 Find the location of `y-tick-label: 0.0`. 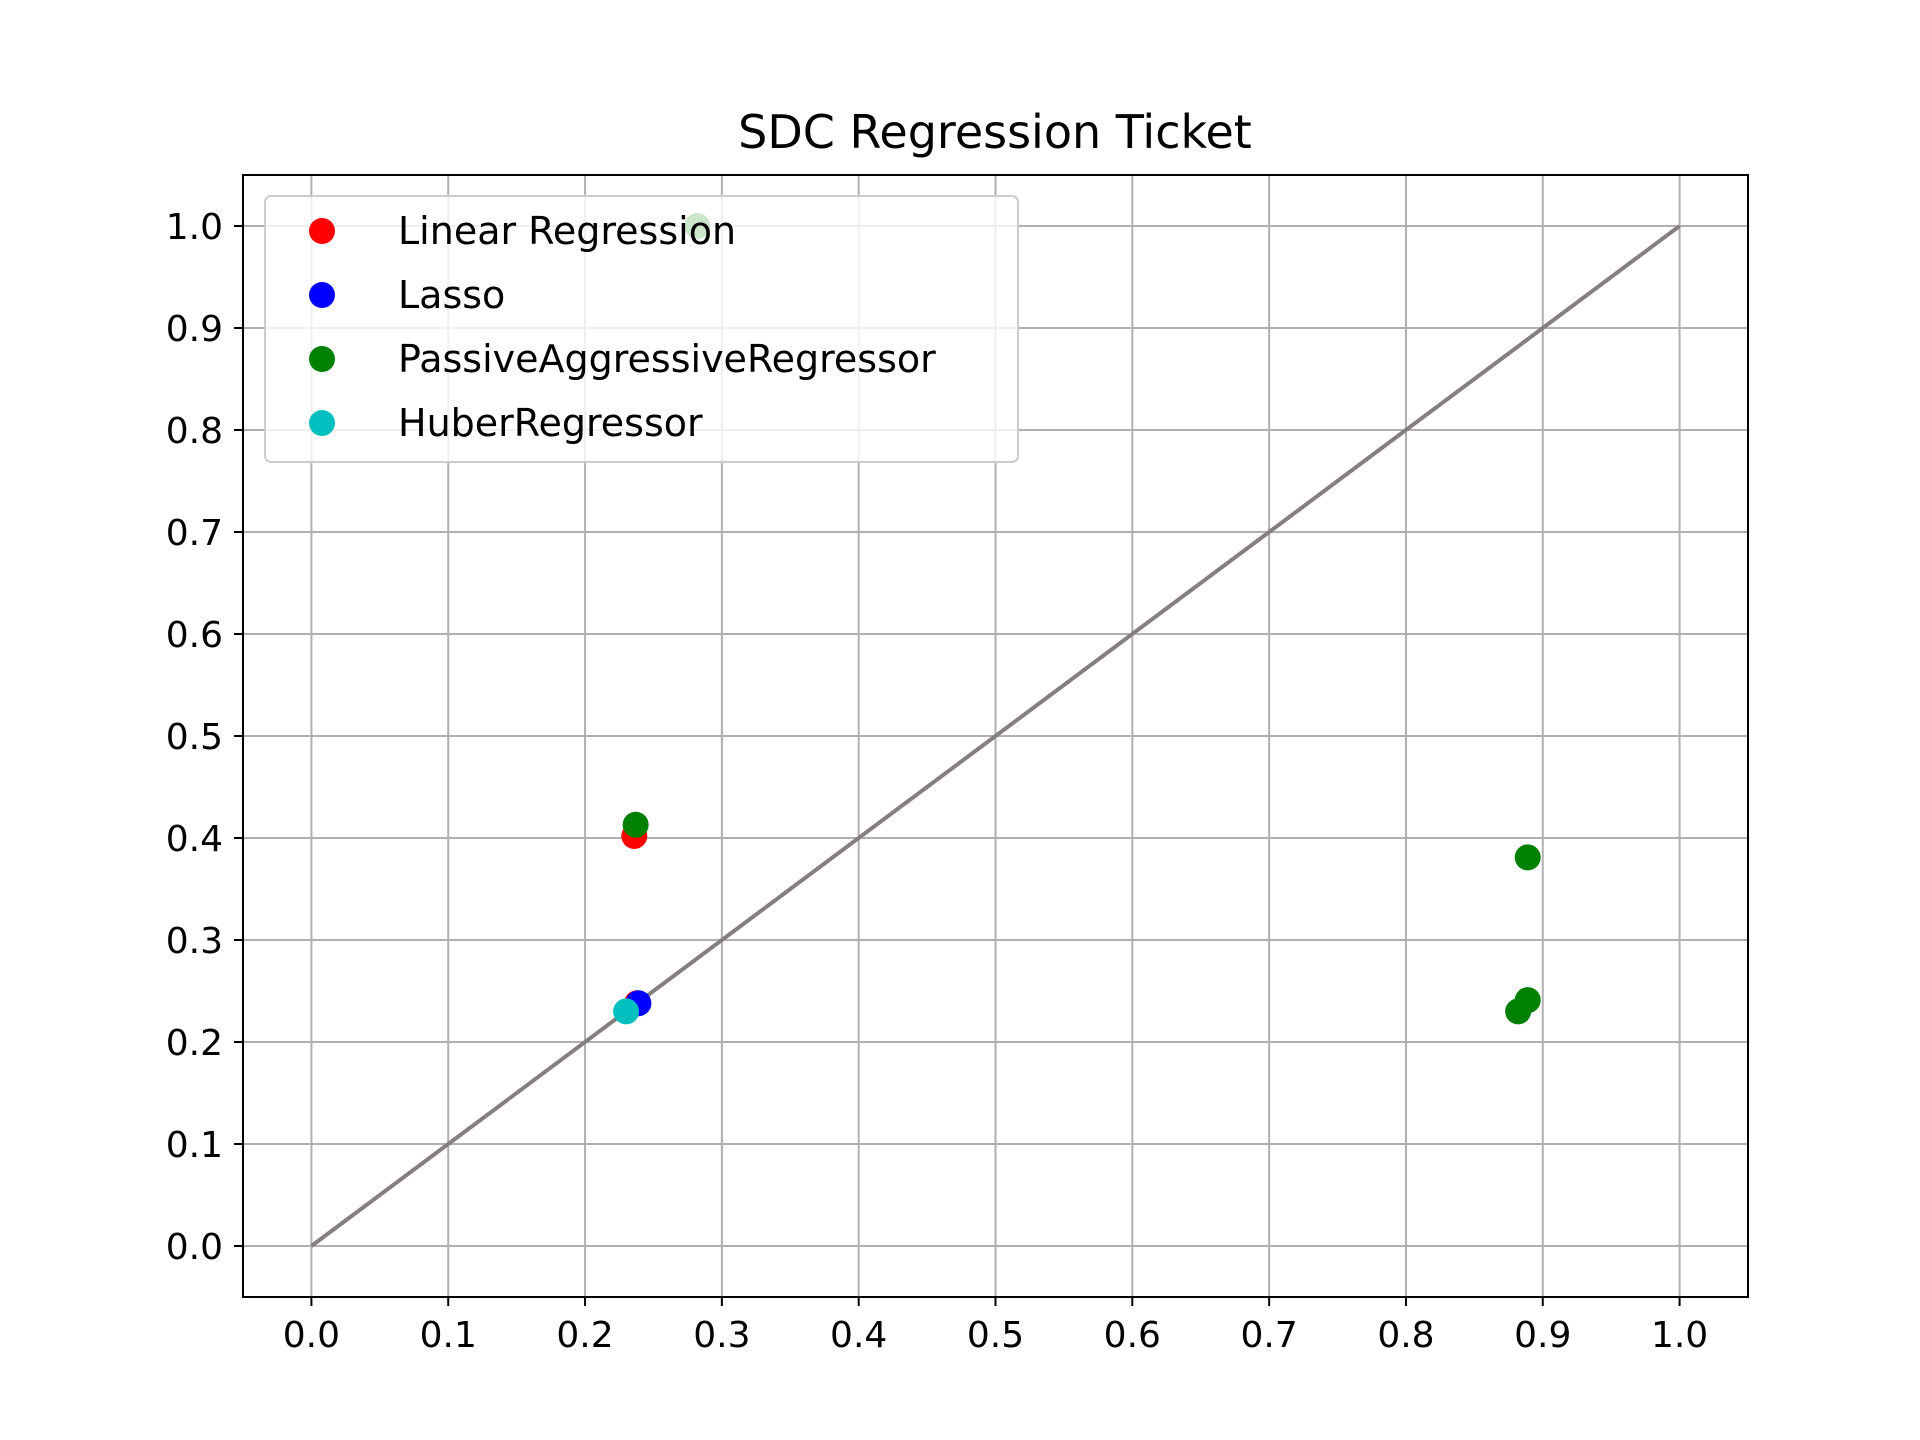

y-tick-label: 0.0 is located at coordinates (194, 1247).